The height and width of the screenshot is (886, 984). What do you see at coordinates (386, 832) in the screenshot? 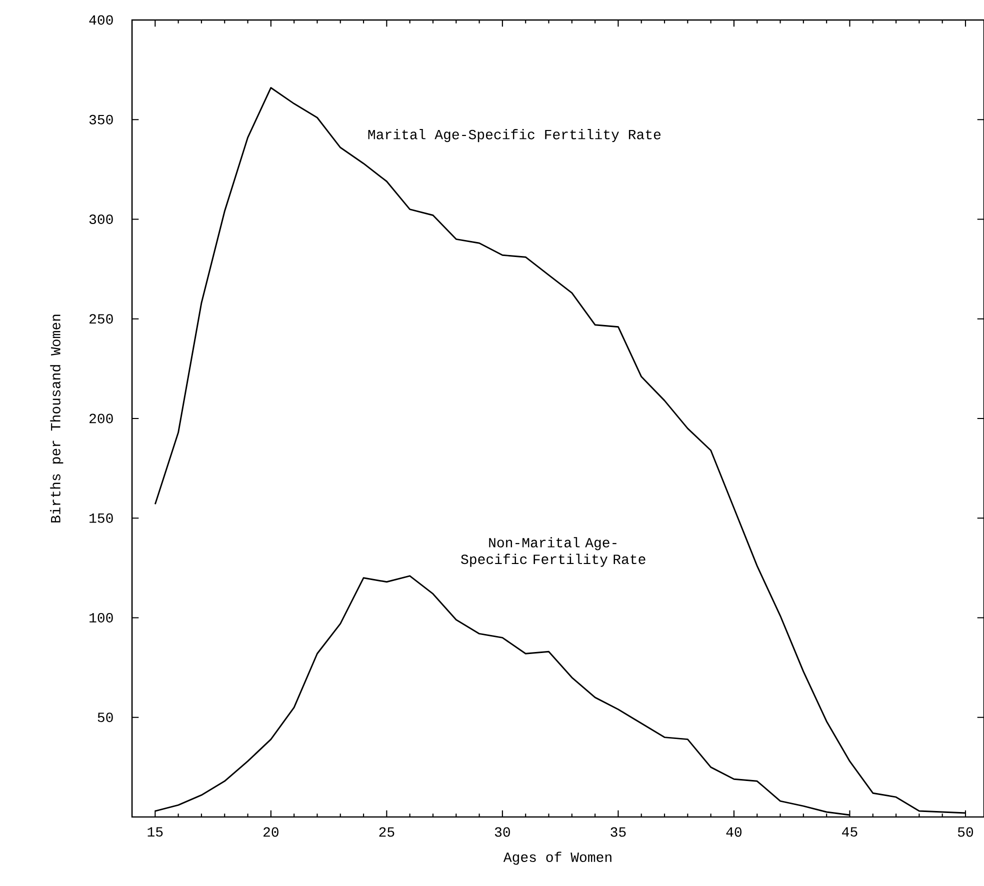
I see `x-tick-label: 25` at bounding box center [386, 832].